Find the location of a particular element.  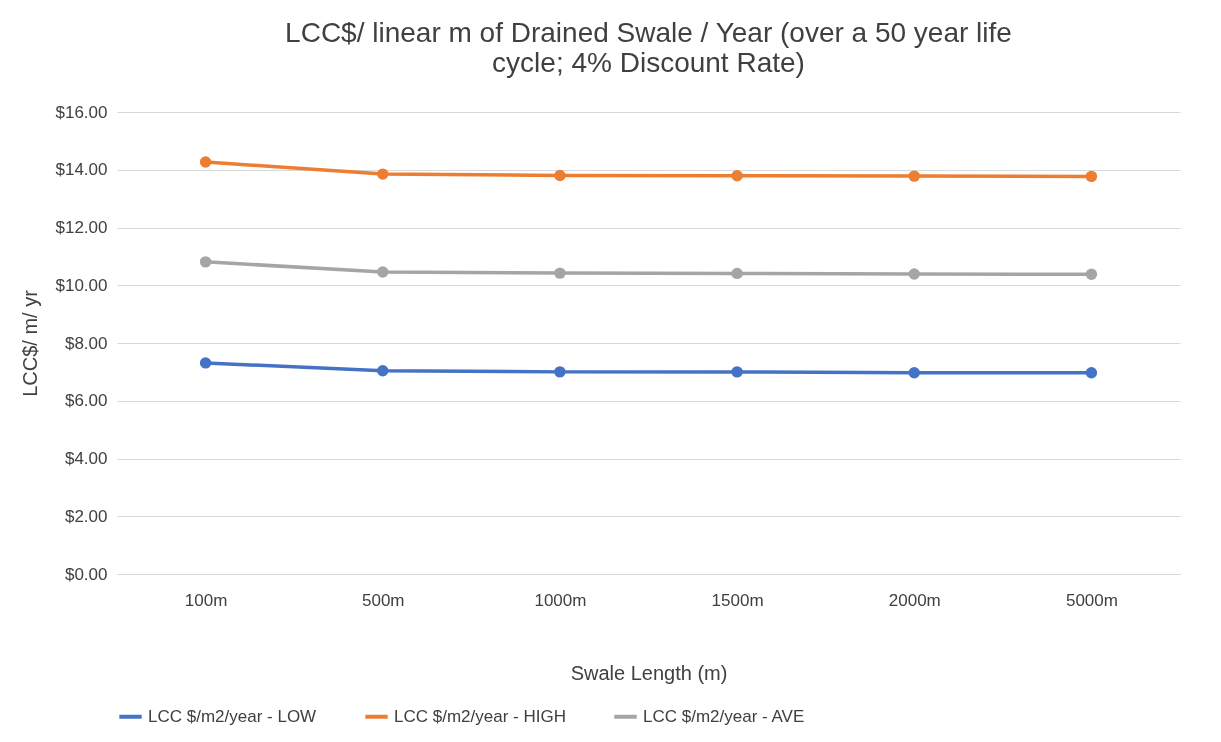

x-tick-label: 500m is located at coordinates (383, 600).